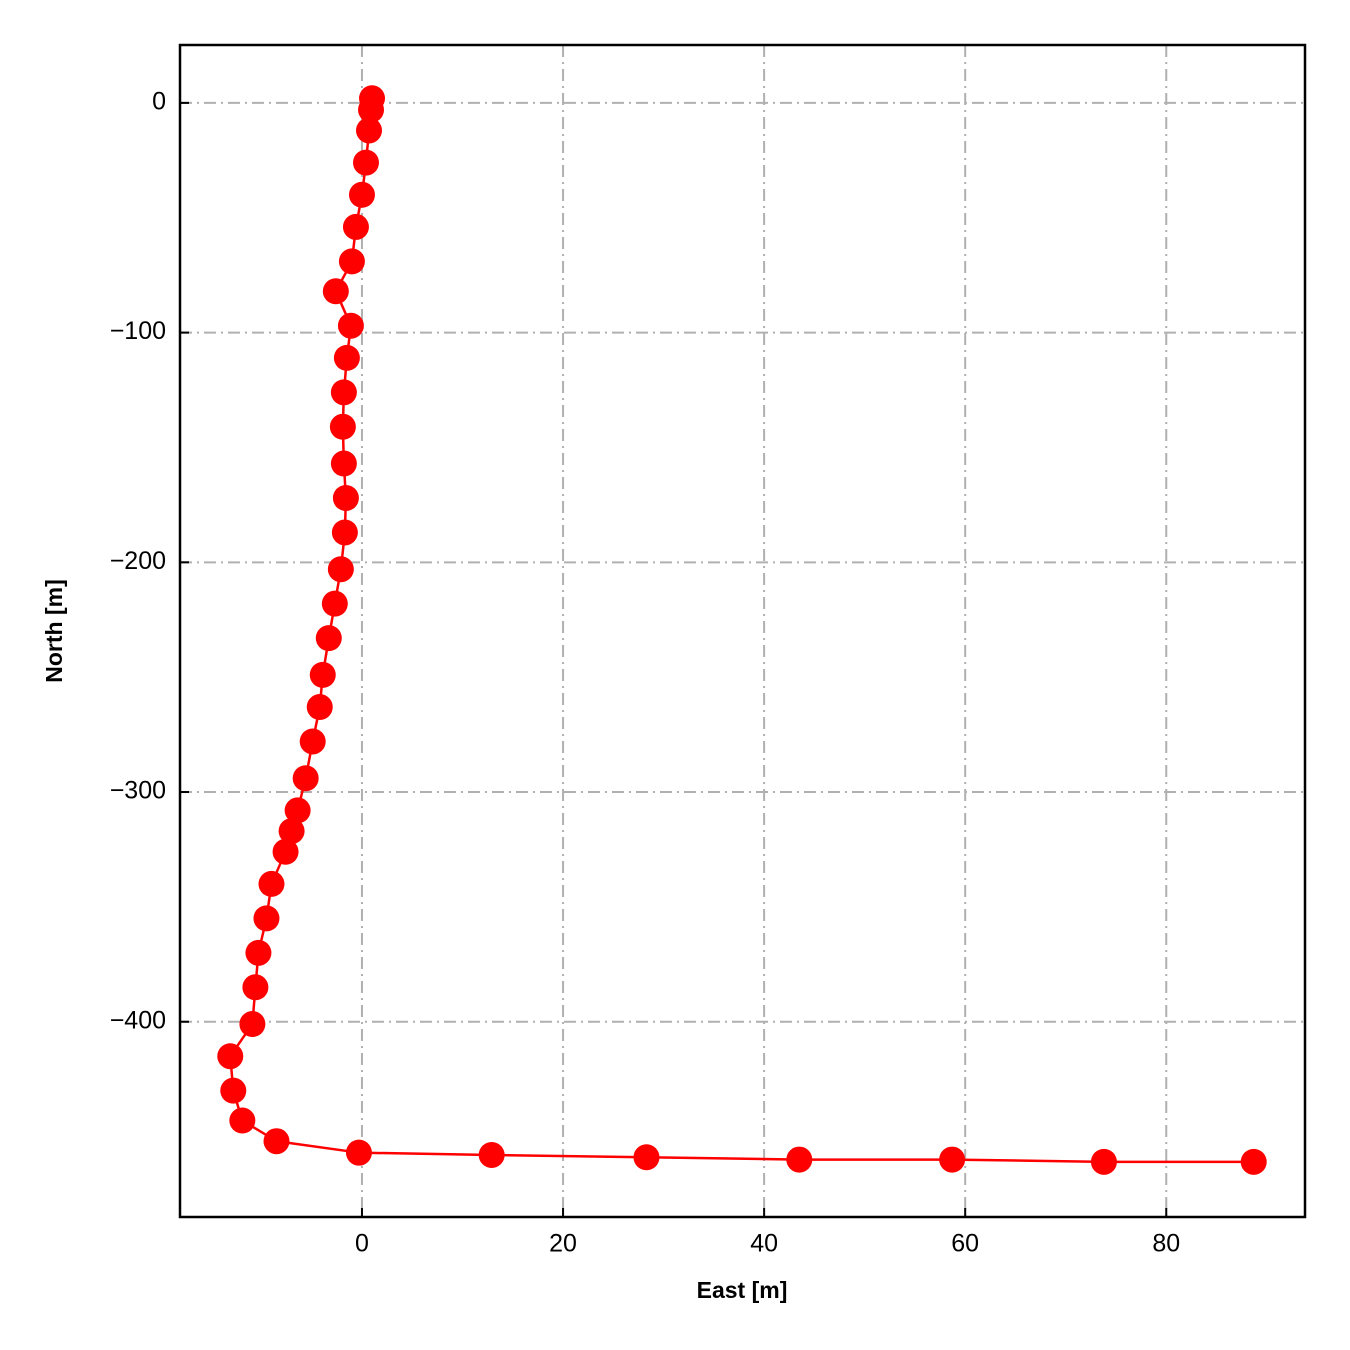 The width and height of the screenshot is (1350, 1350). What do you see at coordinates (159, 101) in the screenshot?
I see `y-tick-label: 0` at bounding box center [159, 101].